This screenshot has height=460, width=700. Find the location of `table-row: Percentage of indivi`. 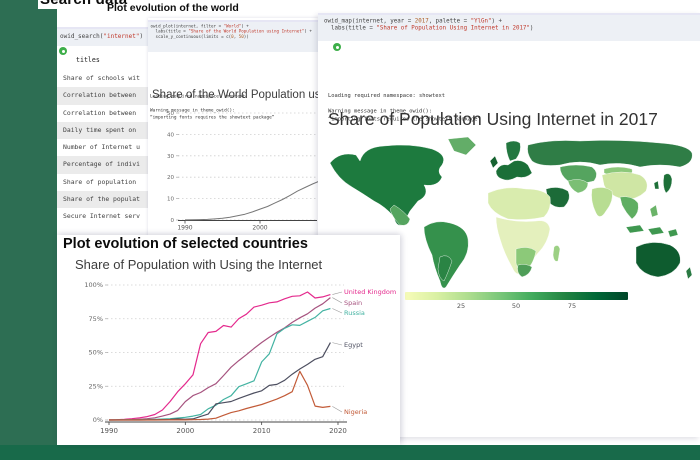

table-row: Percentage of indivi is located at coordinates (102, 165).